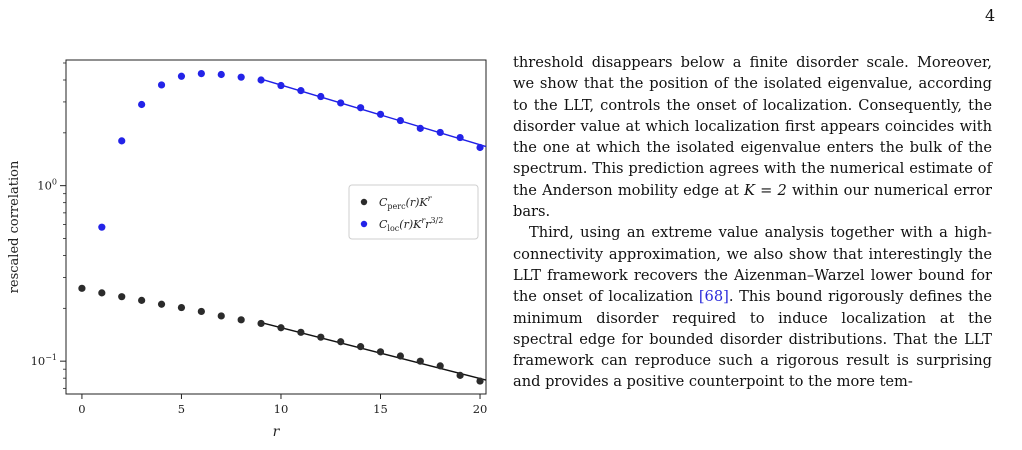 The width and height of the screenshot is (1022, 450). What do you see at coordinates (14, 226) in the screenshot?
I see `y-axis-label: rescaled correlation` at bounding box center [14, 226].